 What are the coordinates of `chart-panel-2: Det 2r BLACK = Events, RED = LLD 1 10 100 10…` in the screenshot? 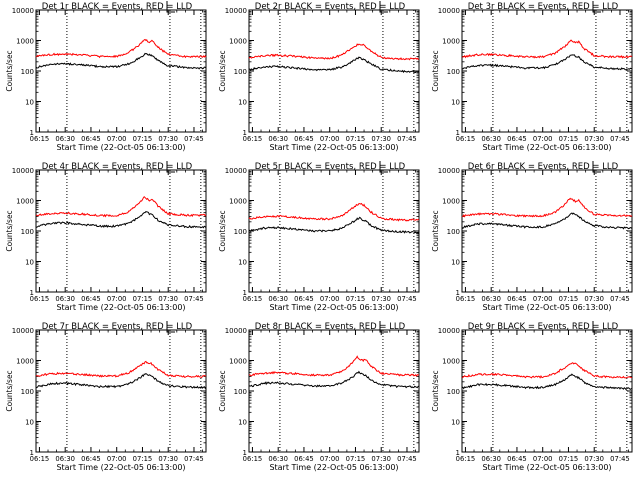 It's located at (319, 76).